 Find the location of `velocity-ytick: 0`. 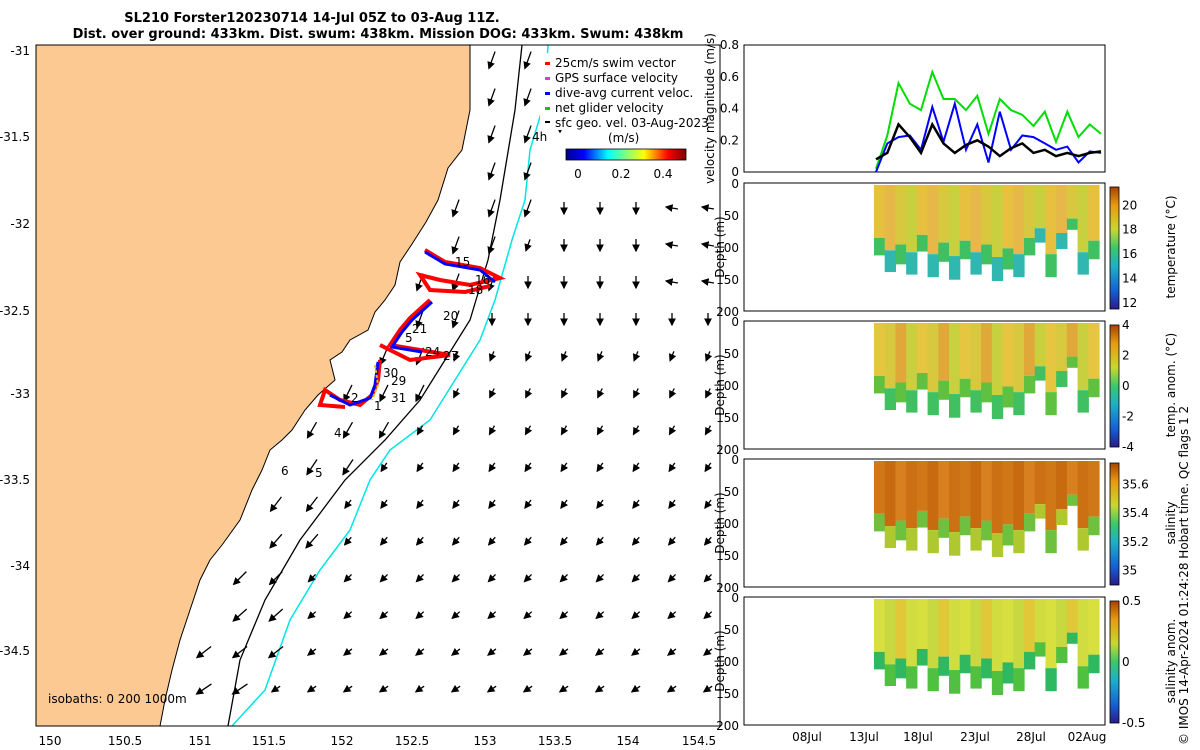

velocity-ytick: 0 is located at coordinates (735, 172).